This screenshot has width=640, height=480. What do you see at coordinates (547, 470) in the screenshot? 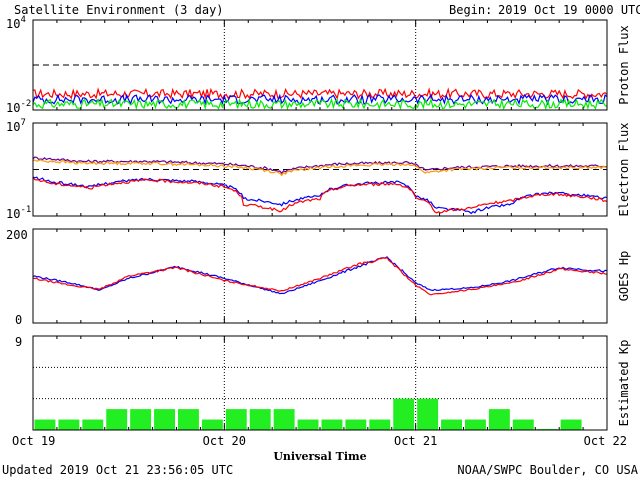
I see `source-text: NOAA/SWPC Boulder, CO USA` at bounding box center [547, 470].